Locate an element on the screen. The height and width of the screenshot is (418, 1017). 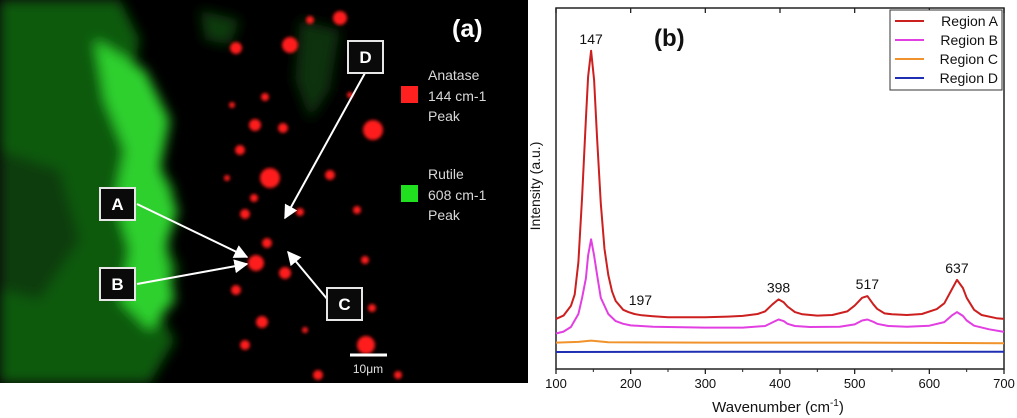
y-axis-label: Intensity (a.u.) is located at coordinates (535, 186).